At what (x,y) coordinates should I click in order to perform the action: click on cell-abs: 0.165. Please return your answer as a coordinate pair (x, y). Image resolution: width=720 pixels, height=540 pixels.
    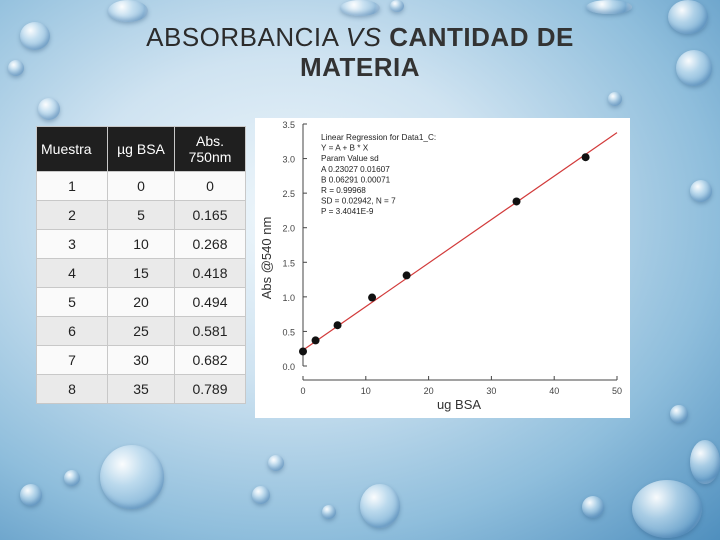
    Looking at the image, I should click on (210, 215).